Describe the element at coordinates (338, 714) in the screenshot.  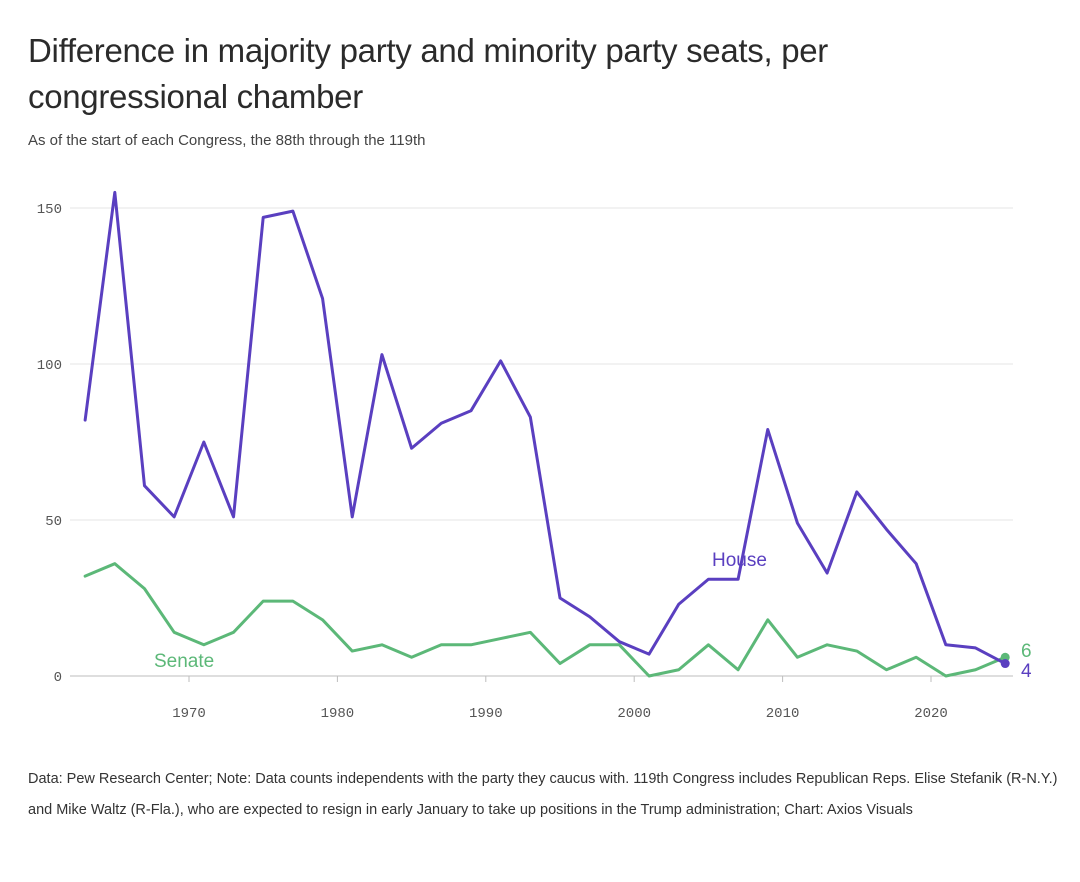
I see `x-tick-label: 1980` at that location.